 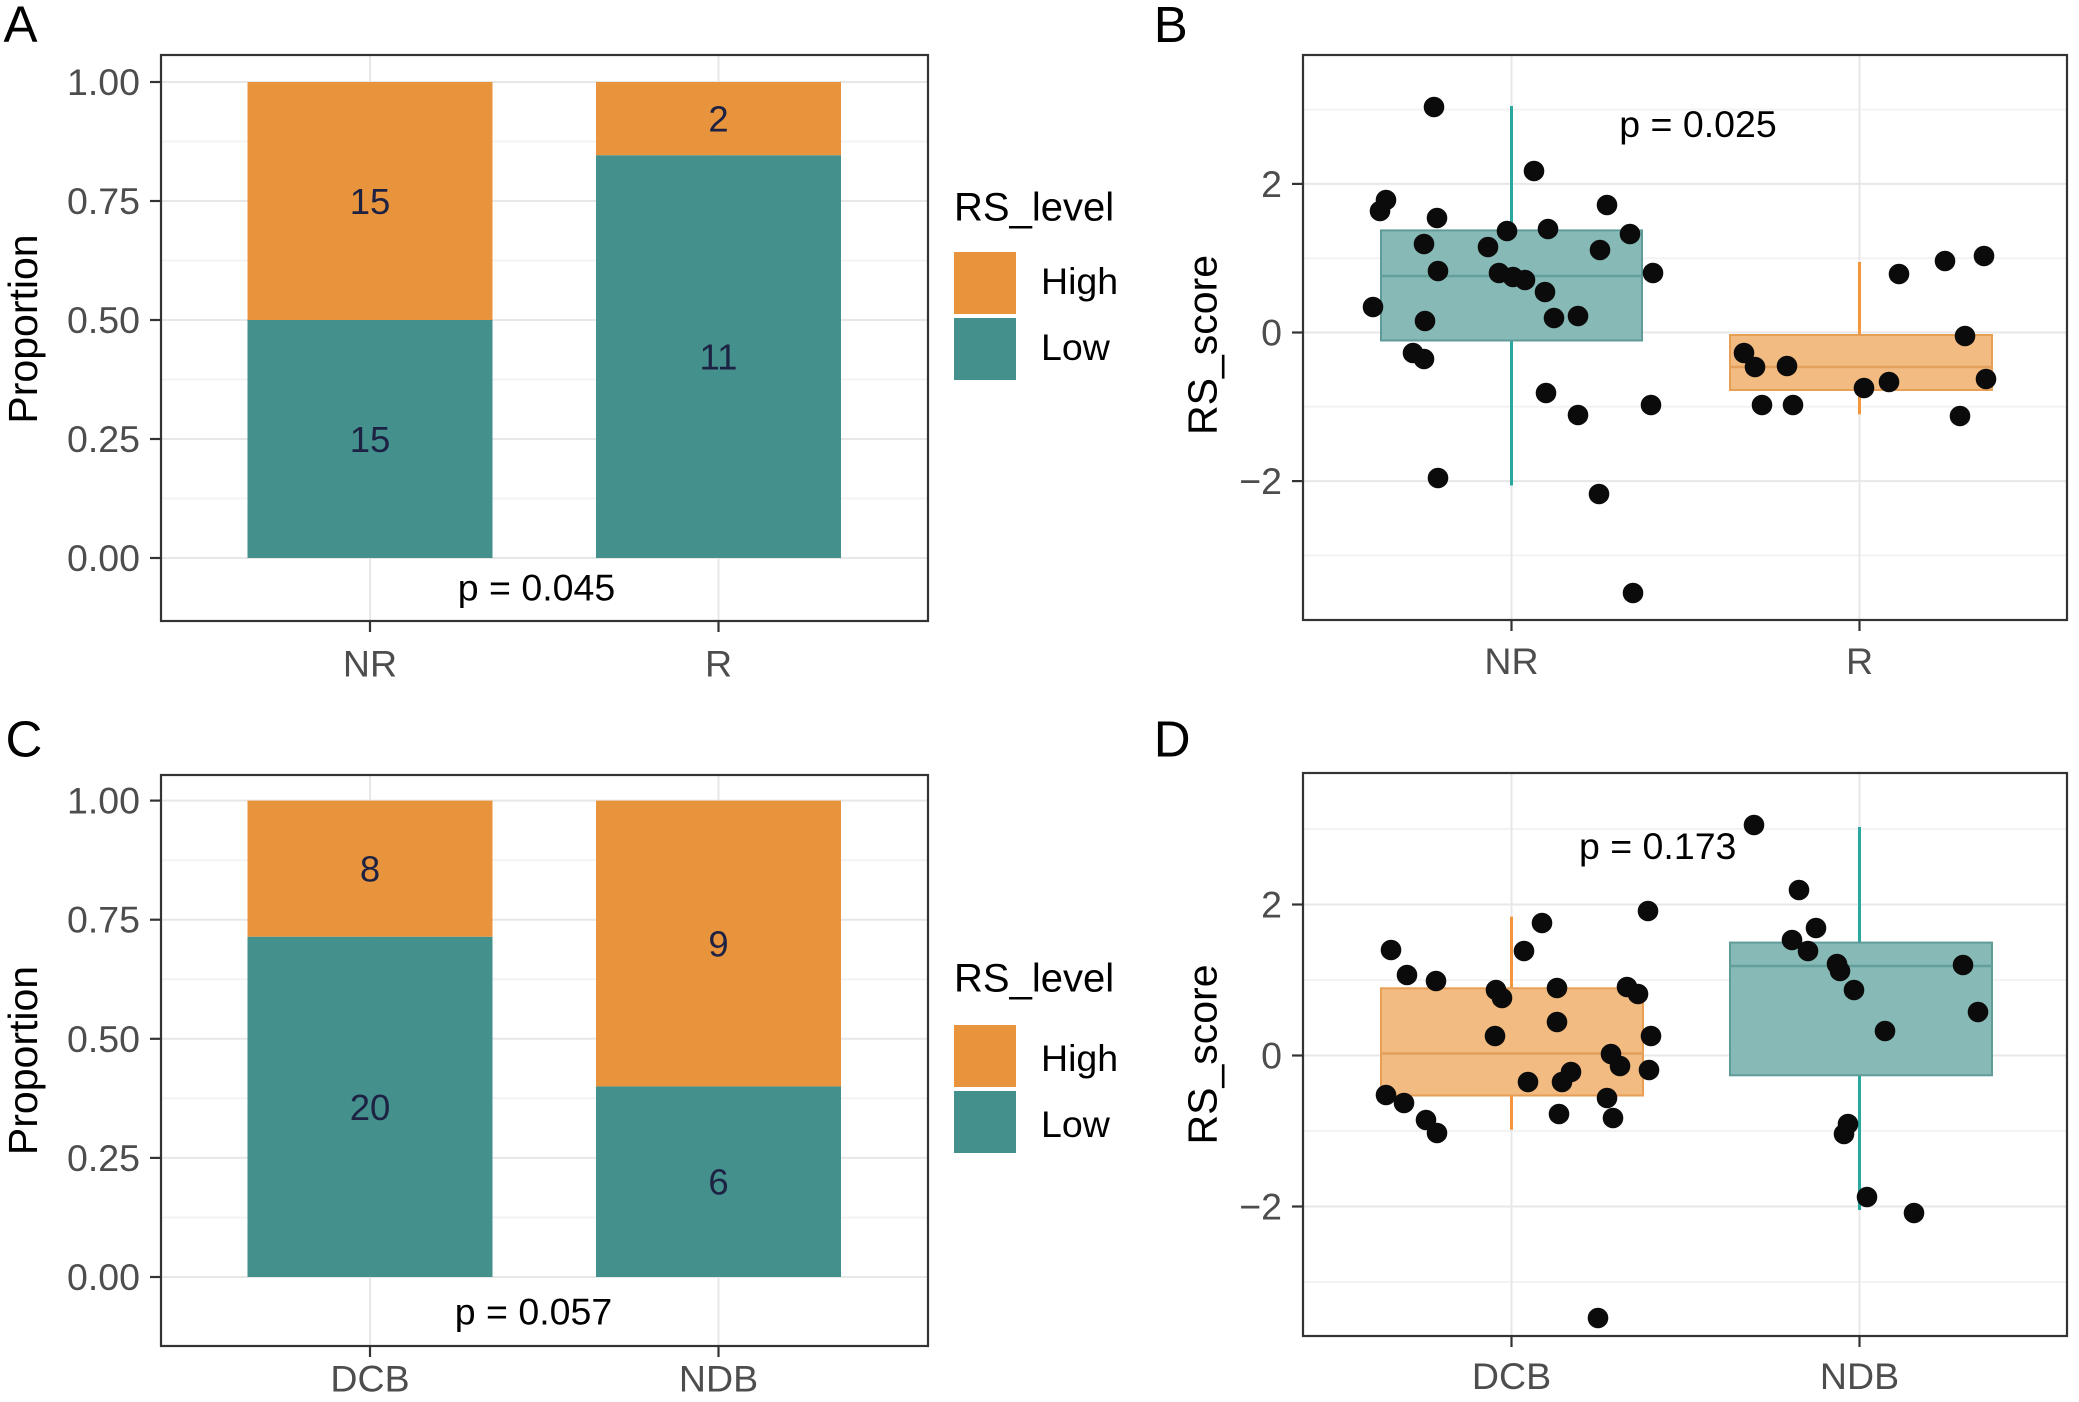 What do you see at coordinates (718, 944) in the screenshot?
I see `svg-text: 9` at bounding box center [718, 944].